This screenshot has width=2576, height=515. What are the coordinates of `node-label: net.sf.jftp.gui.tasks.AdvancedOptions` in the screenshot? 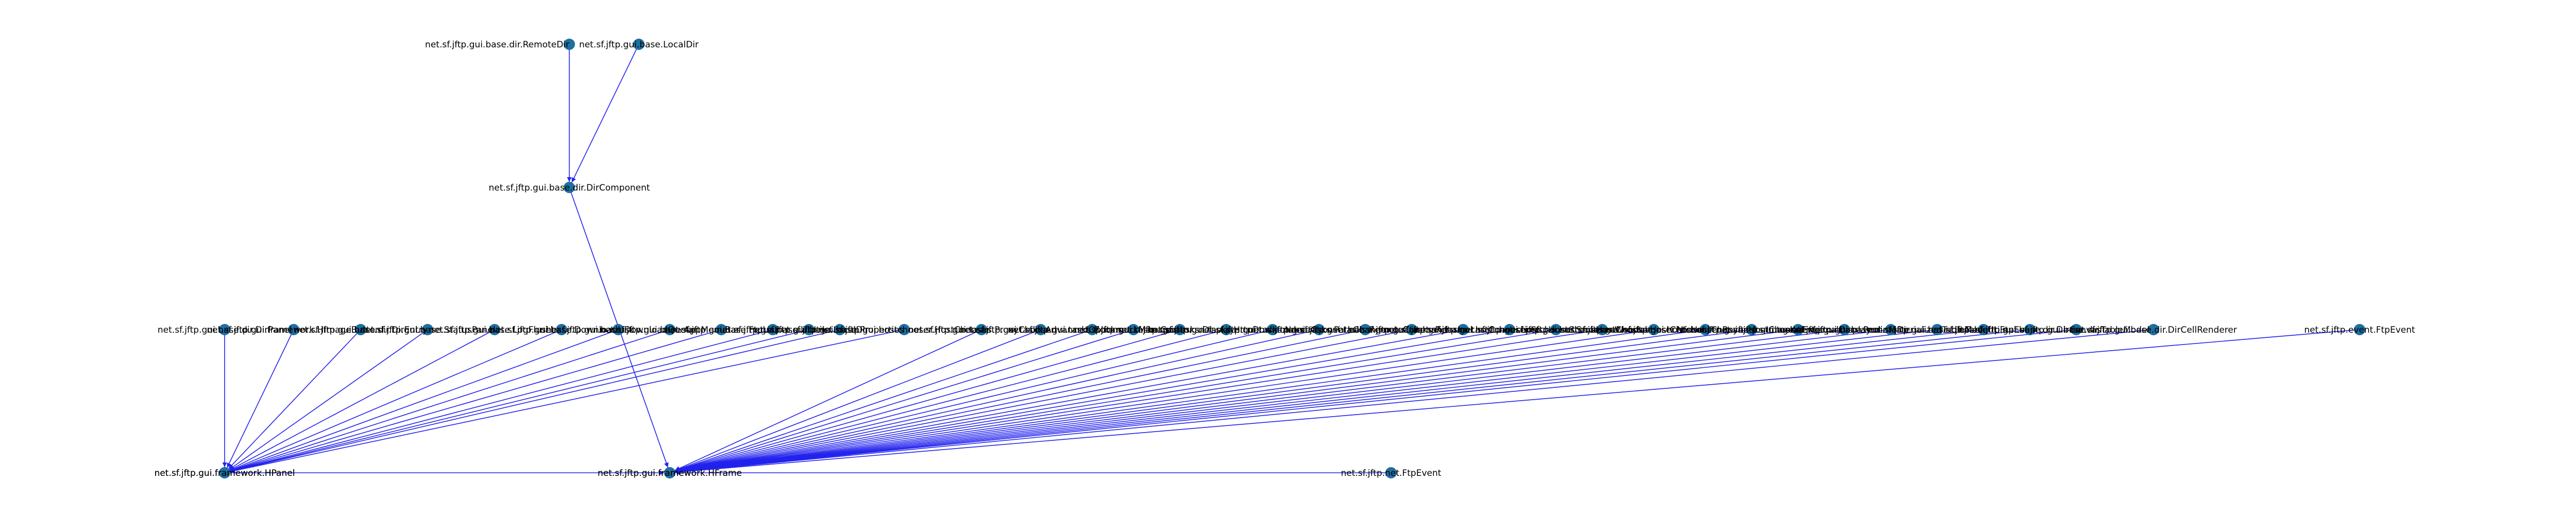 It's located at (1041, 330).